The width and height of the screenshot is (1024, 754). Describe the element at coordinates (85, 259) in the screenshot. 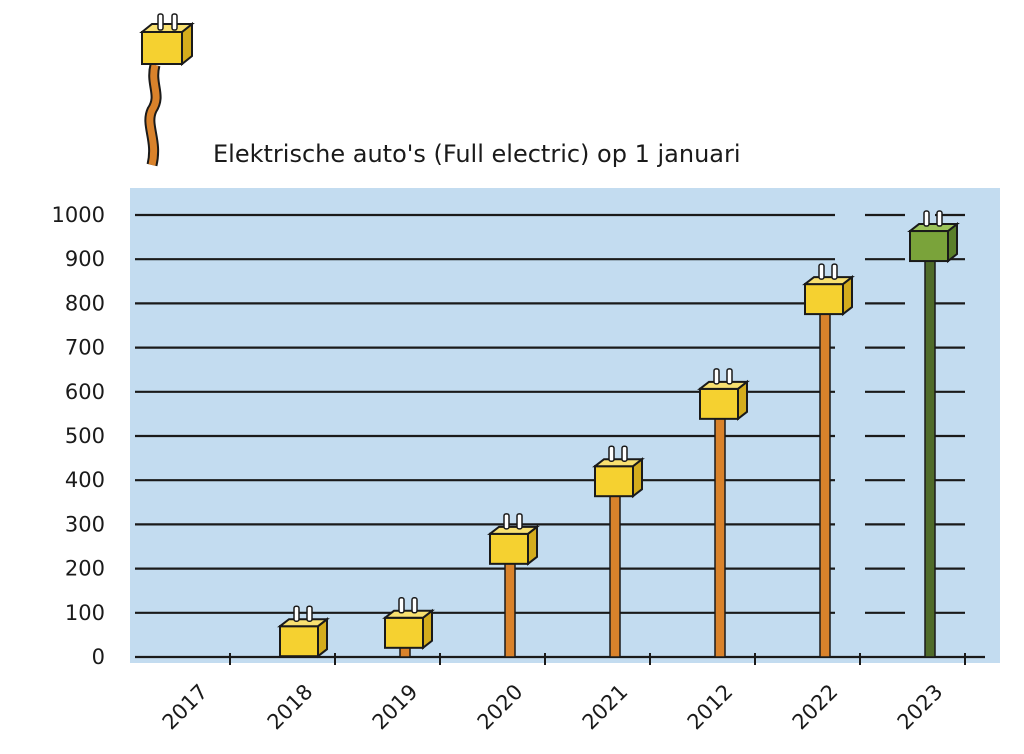

I see `y-tick-label: 900` at that location.